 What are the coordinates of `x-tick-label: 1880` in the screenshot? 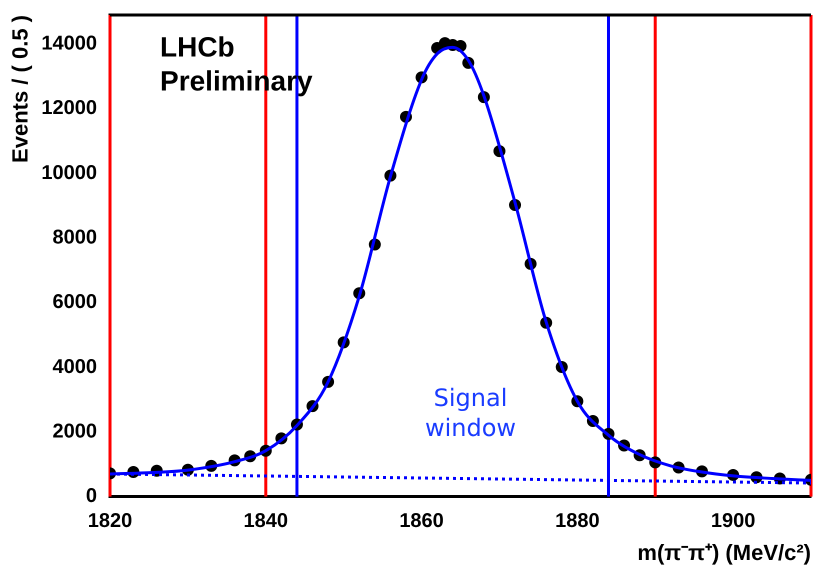 It's located at (577, 521).